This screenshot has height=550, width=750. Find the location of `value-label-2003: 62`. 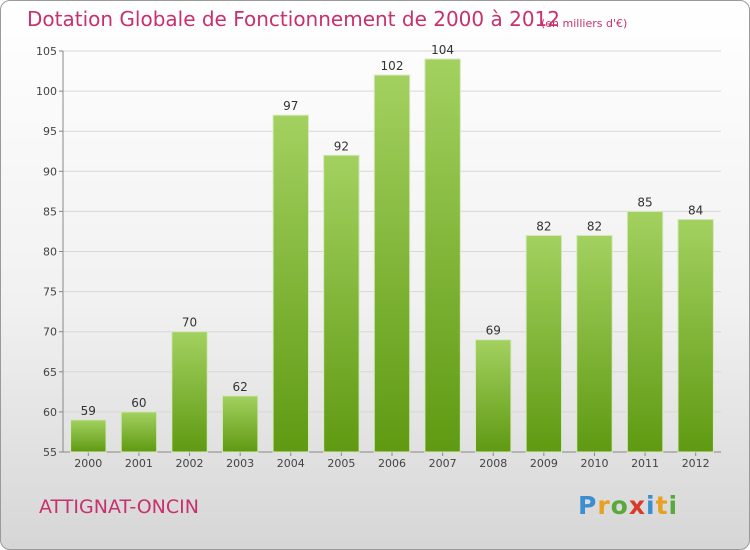

value-label-2003: 62 is located at coordinates (240, 387).